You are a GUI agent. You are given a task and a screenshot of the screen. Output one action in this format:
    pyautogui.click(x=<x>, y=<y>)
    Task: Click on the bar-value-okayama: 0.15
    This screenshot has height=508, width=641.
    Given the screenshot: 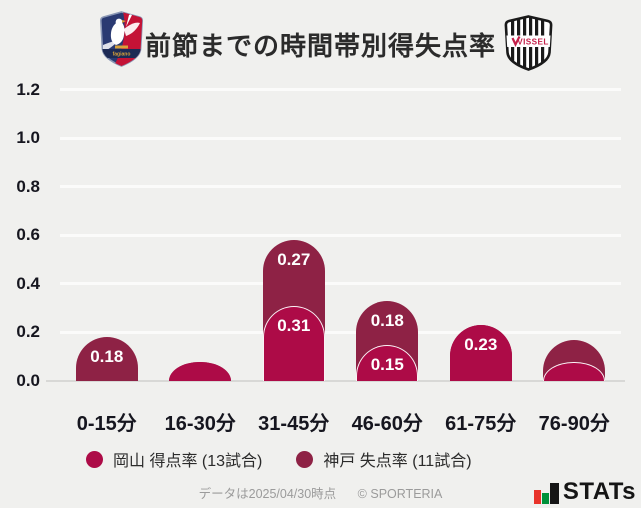 What is the action you would take?
    pyautogui.click(x=387, y=364)
    